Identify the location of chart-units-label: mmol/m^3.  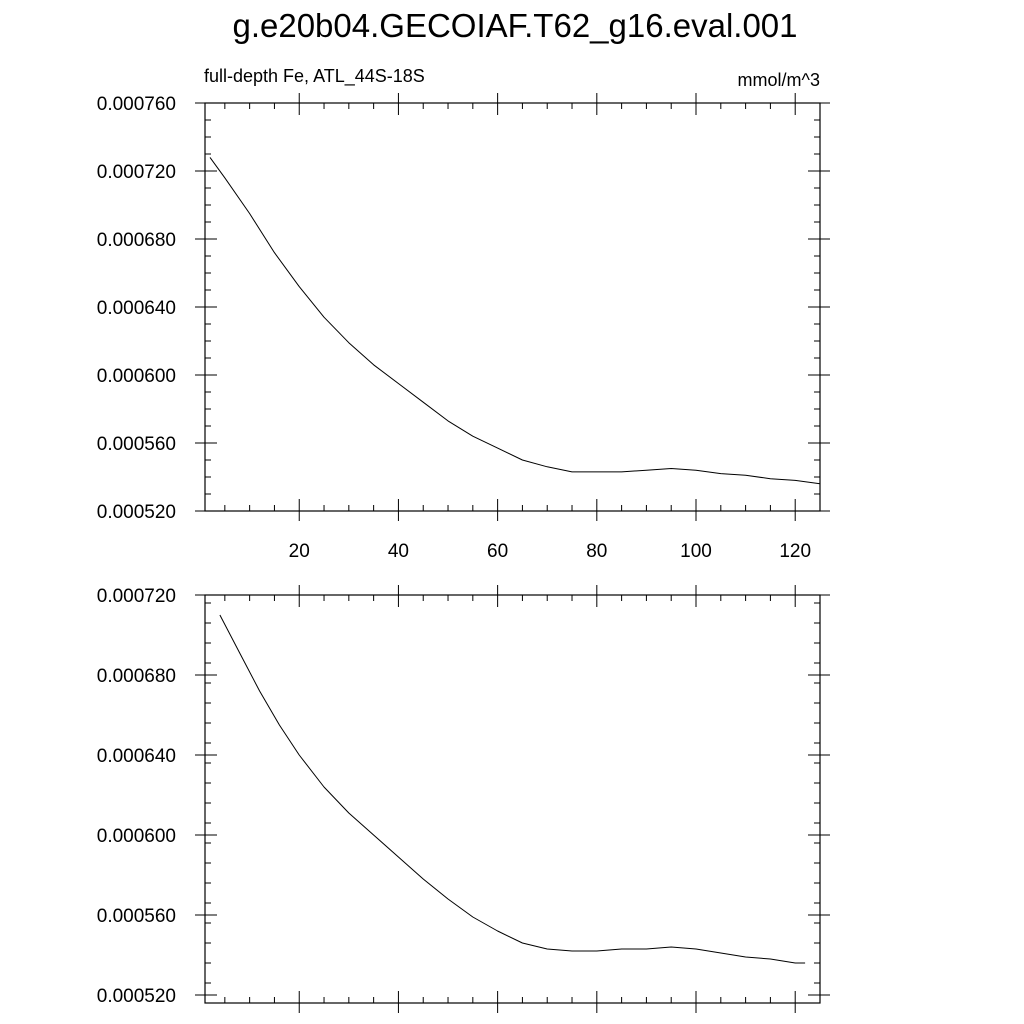
(778, 80).